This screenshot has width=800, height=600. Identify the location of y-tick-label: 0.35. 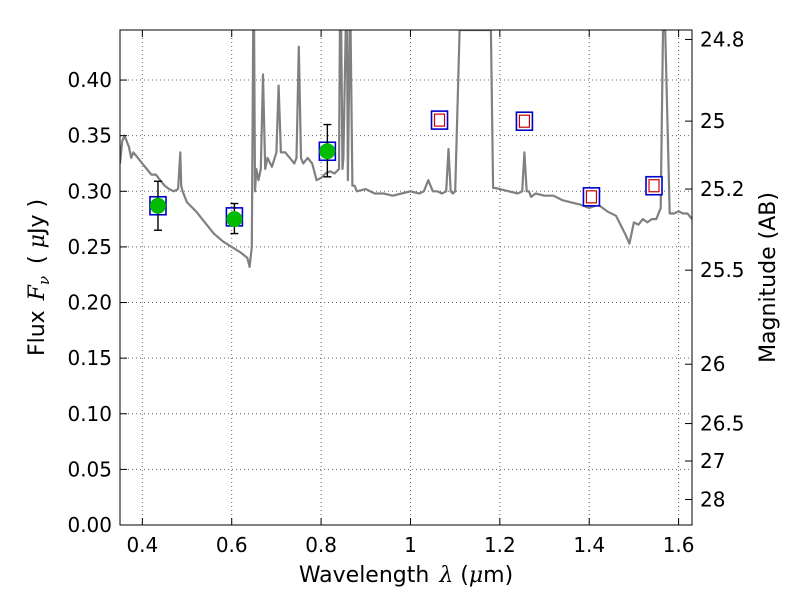
(89, 136).